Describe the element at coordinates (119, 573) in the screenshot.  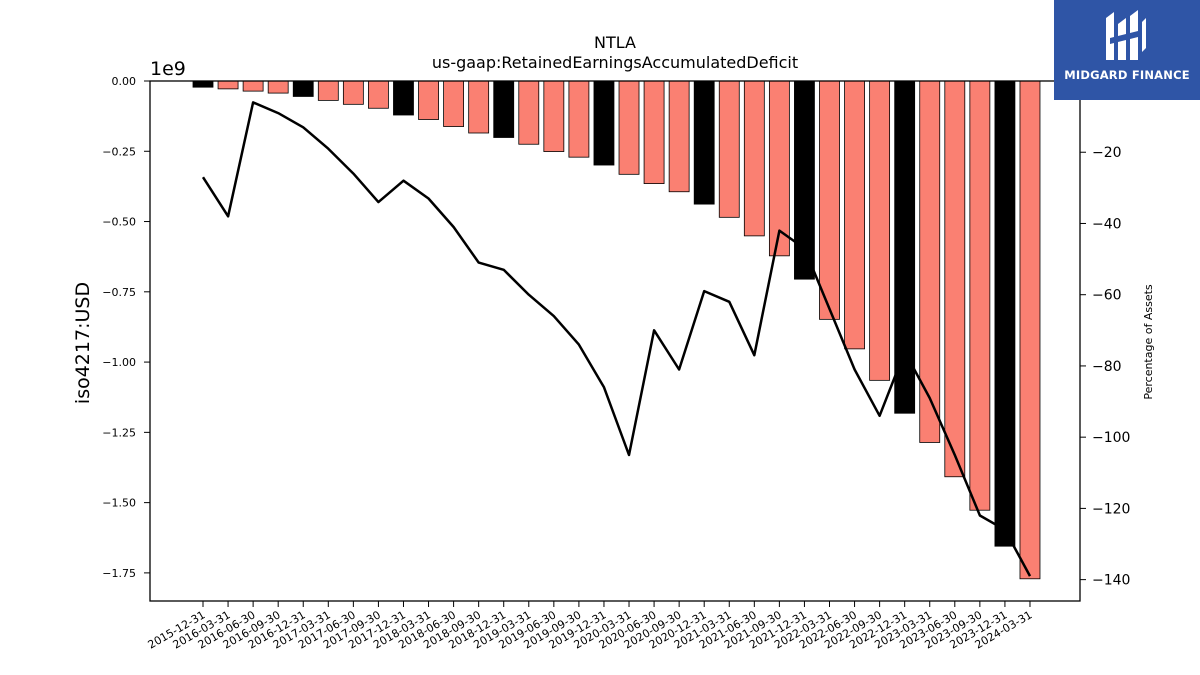
I see `y-tick-label: −1.75` at that location.